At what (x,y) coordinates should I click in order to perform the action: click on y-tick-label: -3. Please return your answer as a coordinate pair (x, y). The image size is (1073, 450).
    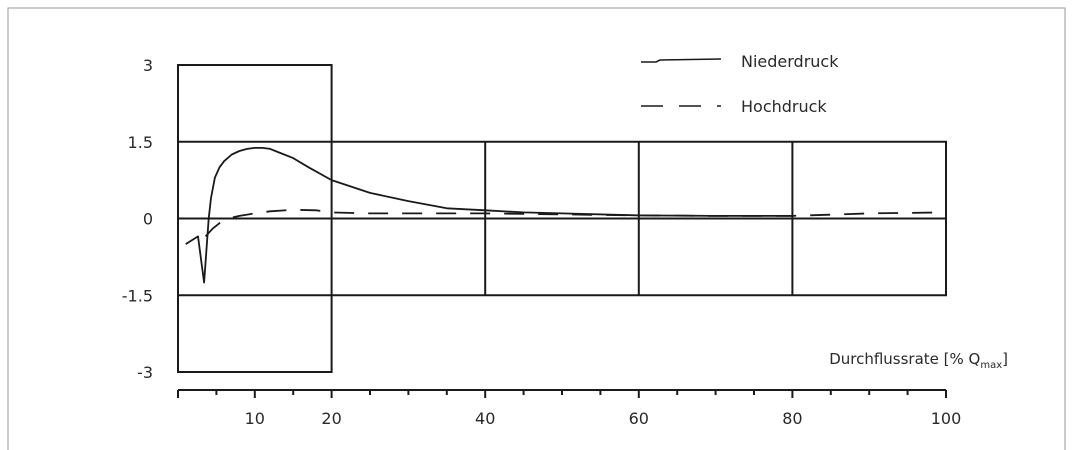
    Looking at the image, I should click on (145, 372).